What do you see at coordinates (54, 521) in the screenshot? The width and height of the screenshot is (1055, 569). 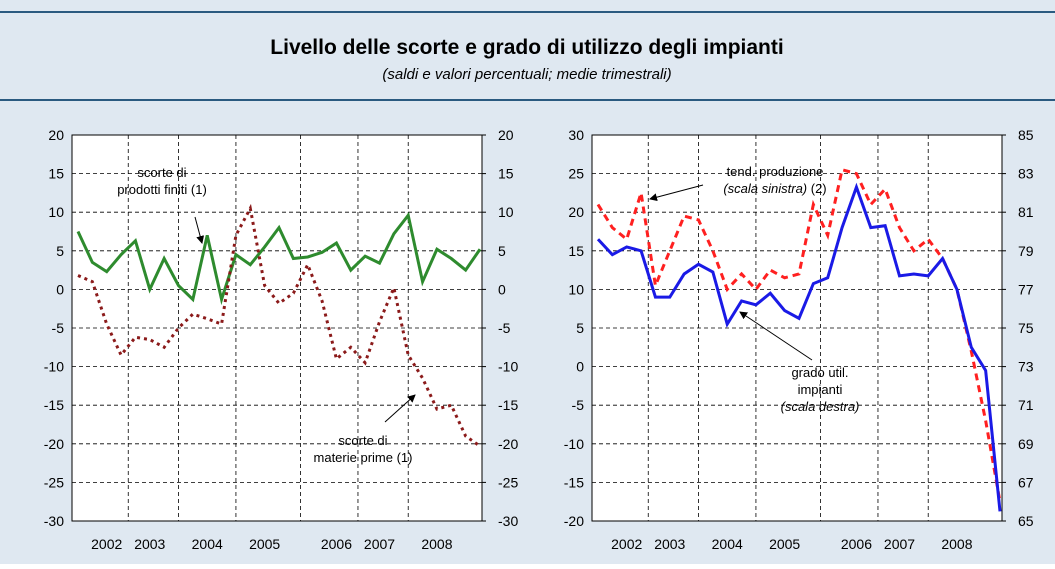 I see `y-tick-label: -30` at bounding box center [54, 521].